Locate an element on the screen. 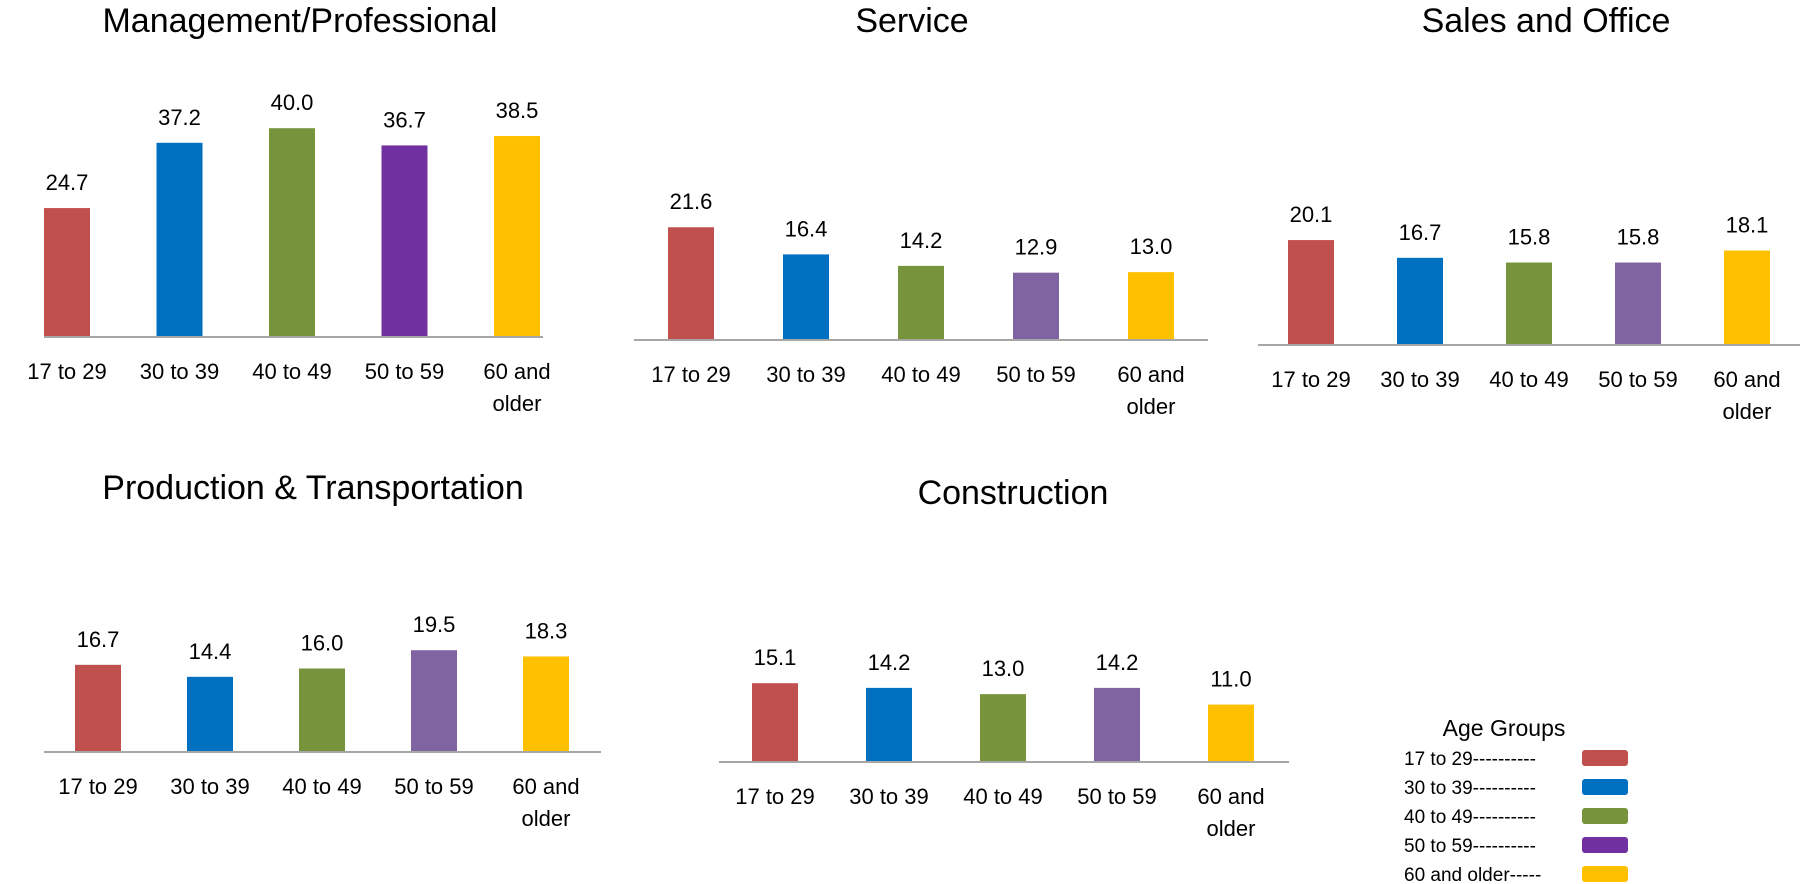 The image size is (1808, 884). chart-title: Construction is located at coordinates (1013, 493).